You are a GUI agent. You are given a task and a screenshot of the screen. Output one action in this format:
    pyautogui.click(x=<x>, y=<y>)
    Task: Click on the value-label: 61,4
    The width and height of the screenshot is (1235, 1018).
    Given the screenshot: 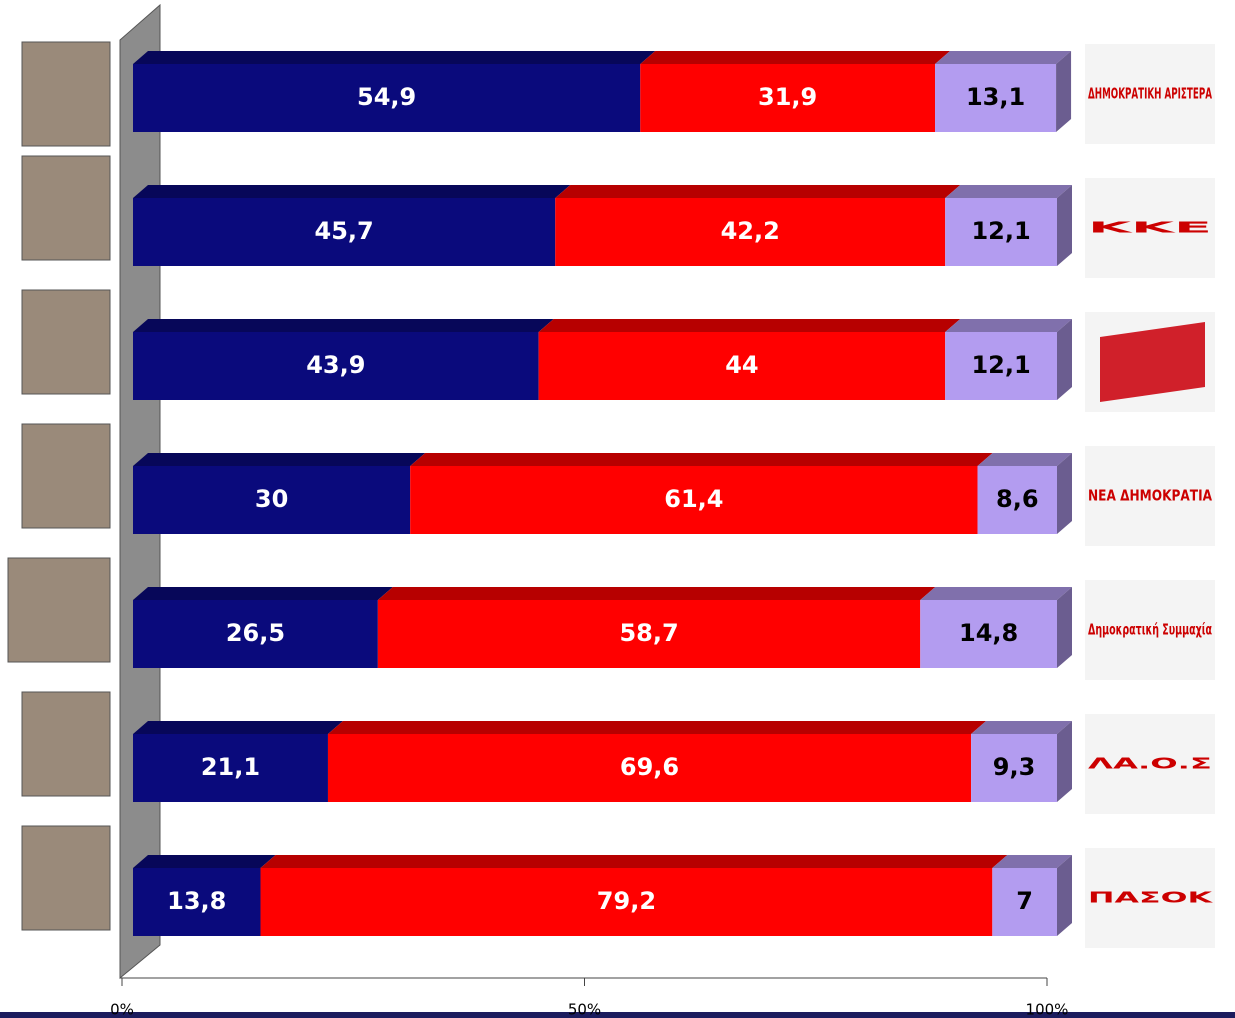 What is the action you would take?
    pyautogui.click(x=693, y=499)
    